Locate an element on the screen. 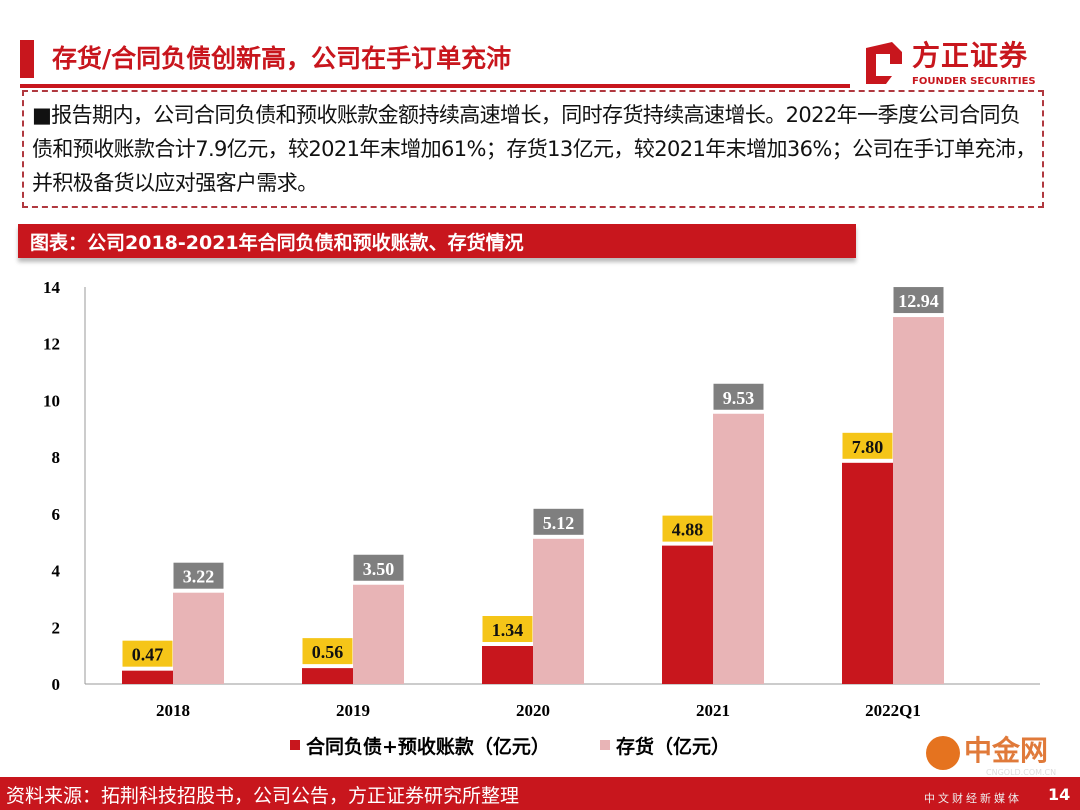 This screenshot has width=1080, height=810. data-label: 0.56 is located at coordinates (328, 652).